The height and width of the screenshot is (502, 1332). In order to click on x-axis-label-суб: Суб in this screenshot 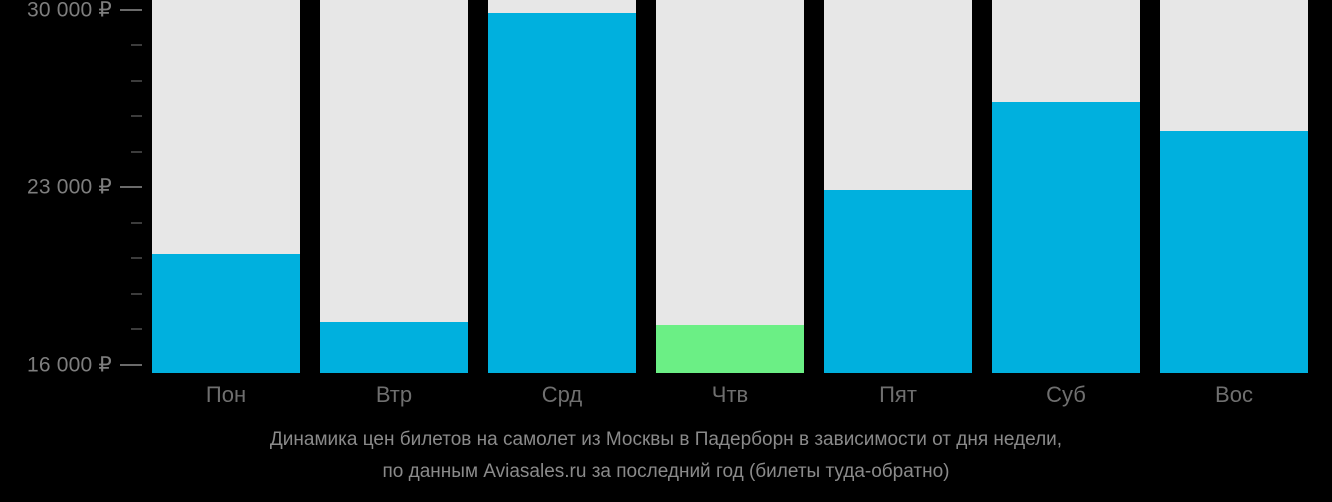, I will do `click(1066, 394)`.